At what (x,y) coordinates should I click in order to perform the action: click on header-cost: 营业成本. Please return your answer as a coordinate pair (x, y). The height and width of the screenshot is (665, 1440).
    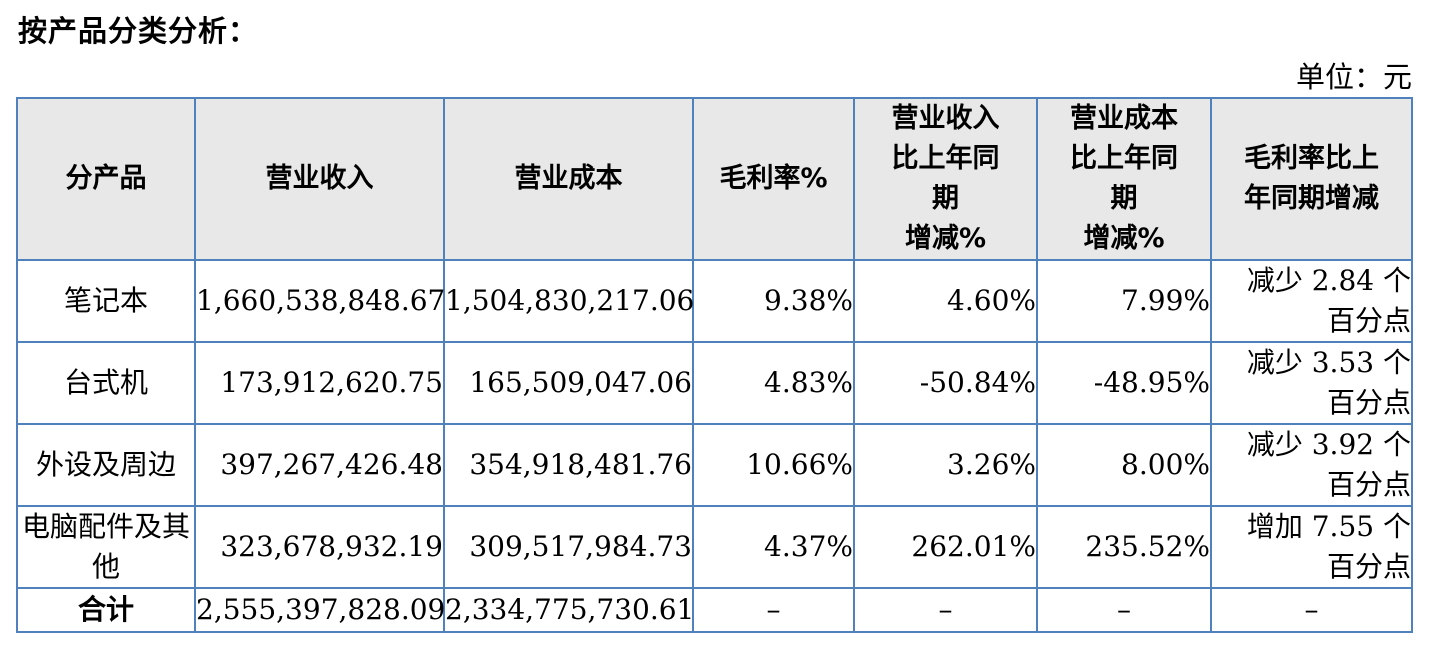
    Looking at the image, I should click on (568, 179).